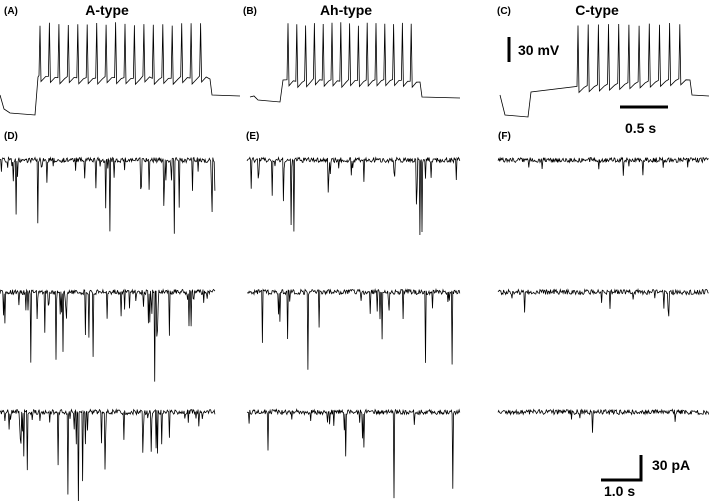 This screenshot has width=709, height=501. Describe the element at coordinates (640, 128) in the screenshot. I see `scale-label: 0.5 s` at that location.